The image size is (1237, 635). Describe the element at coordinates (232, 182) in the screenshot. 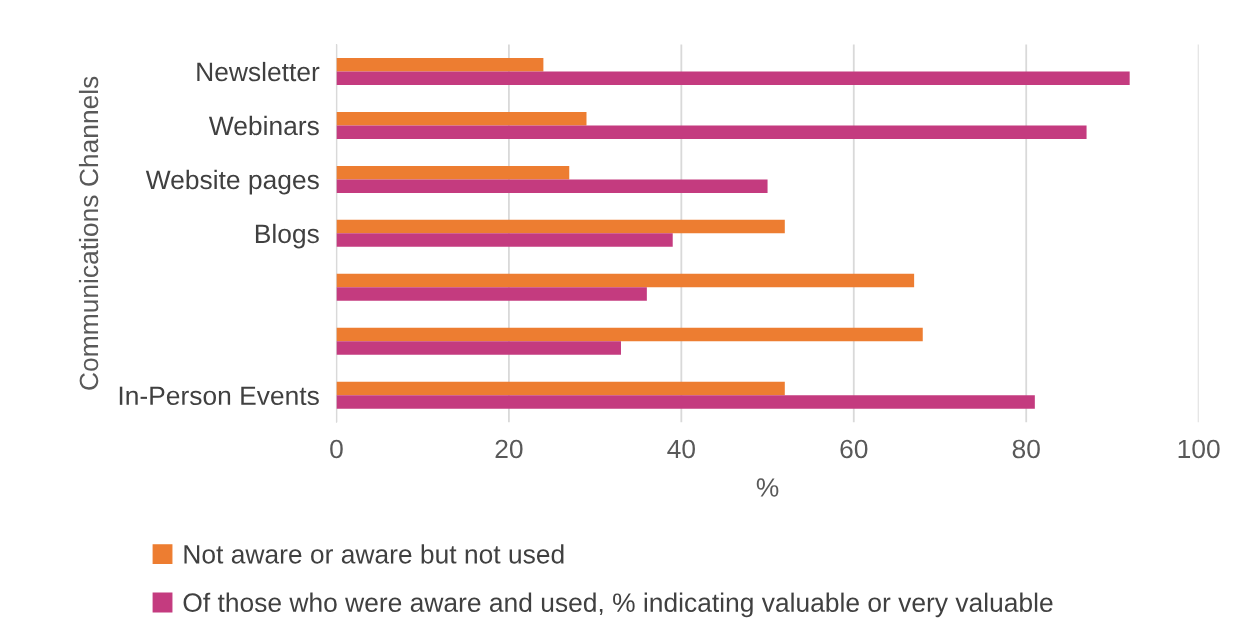

I see `y-tick-label: Website pages` at that location.